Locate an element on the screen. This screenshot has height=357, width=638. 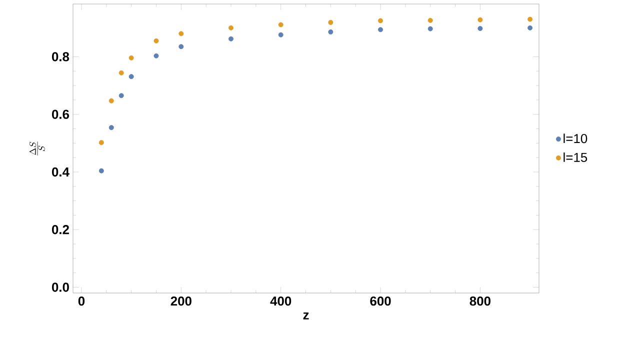
x-axis-title: z is located at coordinates (306, 316).